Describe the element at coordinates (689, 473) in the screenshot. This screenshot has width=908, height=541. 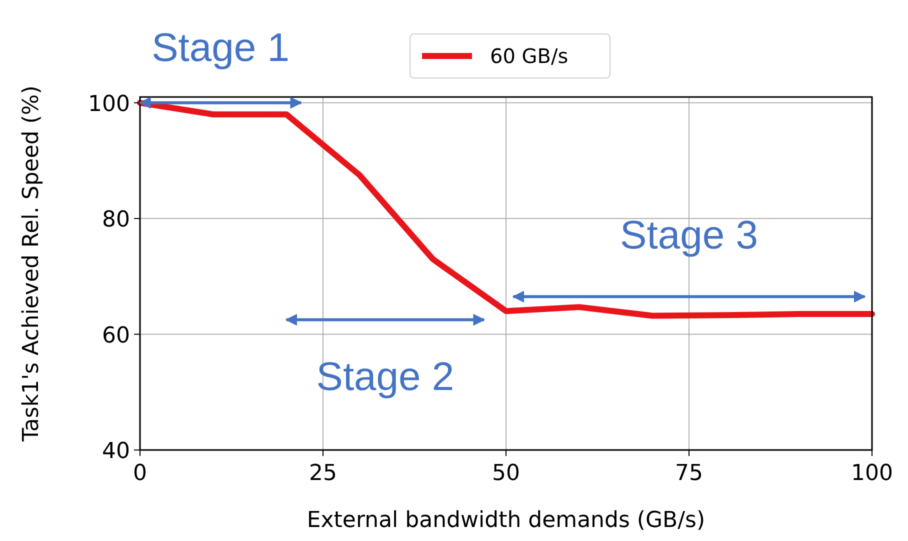
I see `x-tick-label: 75` at that location.